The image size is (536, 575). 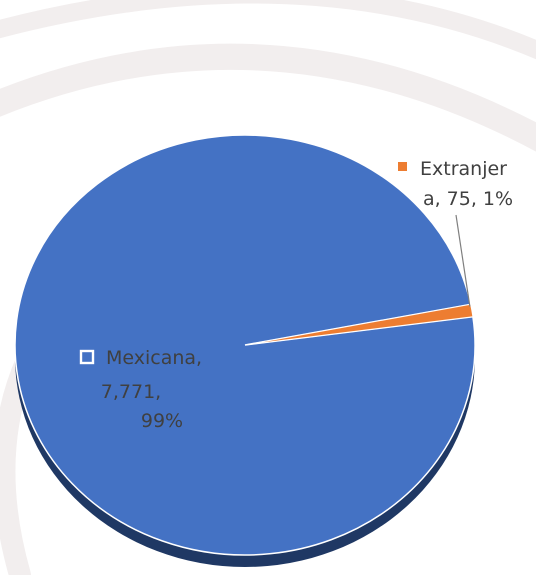 I want to click on data-label-mexicana-line-2: 7,771,, so click(x=131, y=392).